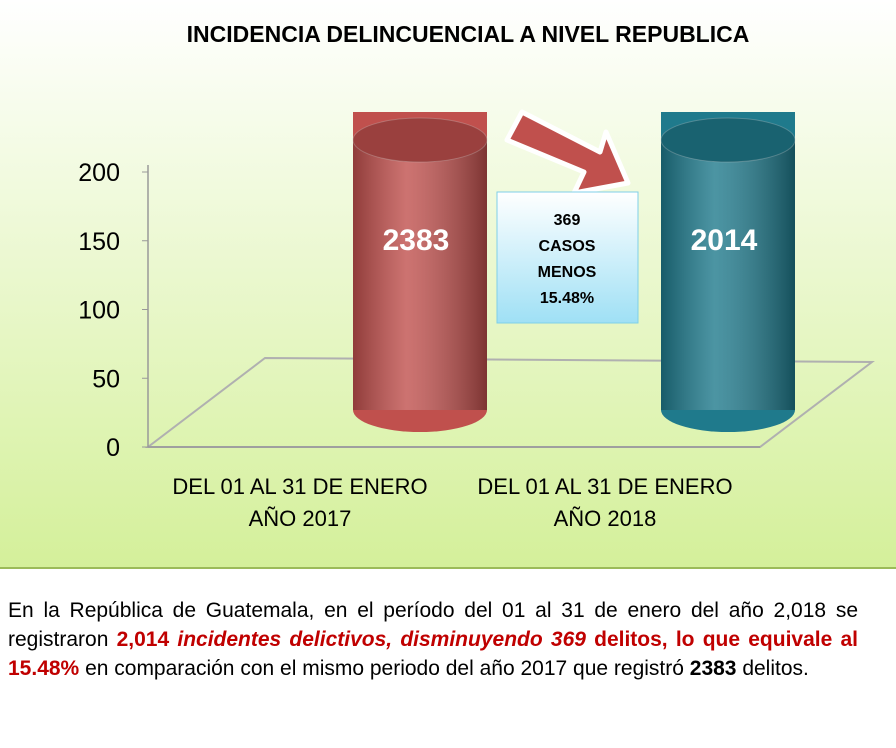 The height and width of the screenshot is (748, 896). I want to click on text-span: incidentes delictivos, disminuyendo 369, so click(381, 639).